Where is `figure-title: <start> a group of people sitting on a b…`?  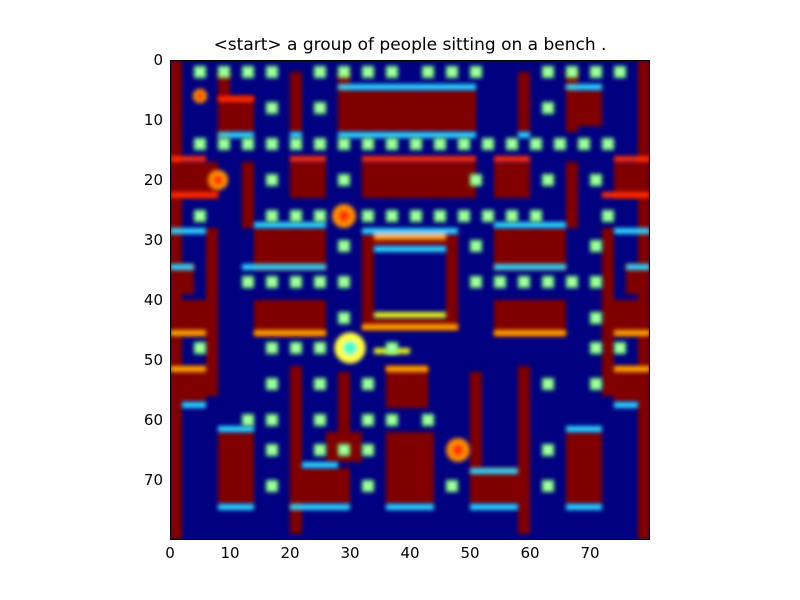 figure-title: <start> a group of people sitting on a b… is located at coordinates (410, 45).